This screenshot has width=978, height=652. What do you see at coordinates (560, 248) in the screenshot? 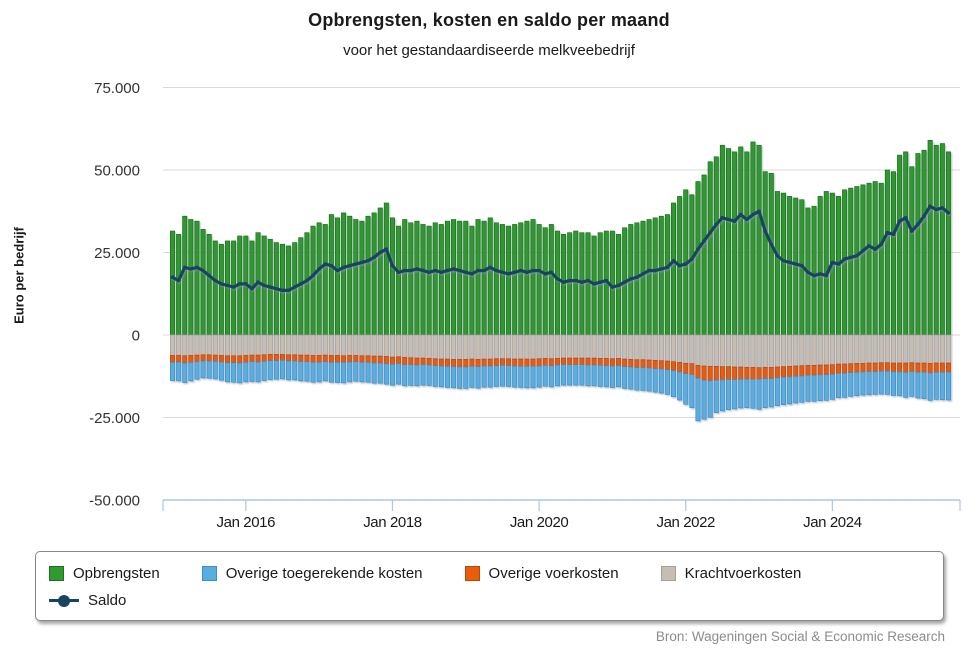
I see `saldo-line-group` at bounding box center [560, 248].